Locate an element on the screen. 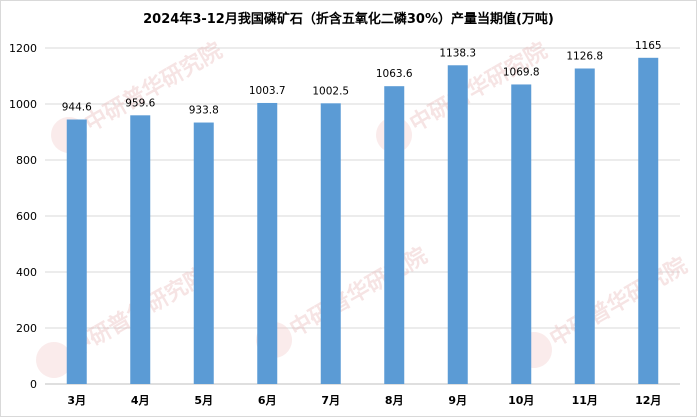 Image resolution: width=697 pixels, height=417 pixels. data-label: 1002.5 is located at coordinates (330, 91).